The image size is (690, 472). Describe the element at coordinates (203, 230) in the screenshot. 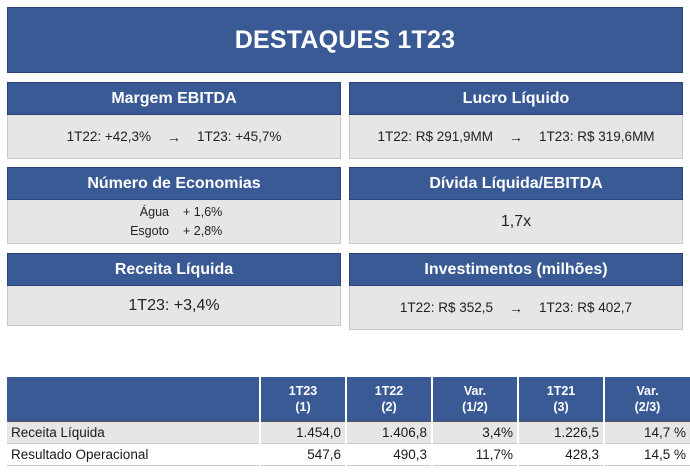

I see `economias-value: + 2,8%` at that location.